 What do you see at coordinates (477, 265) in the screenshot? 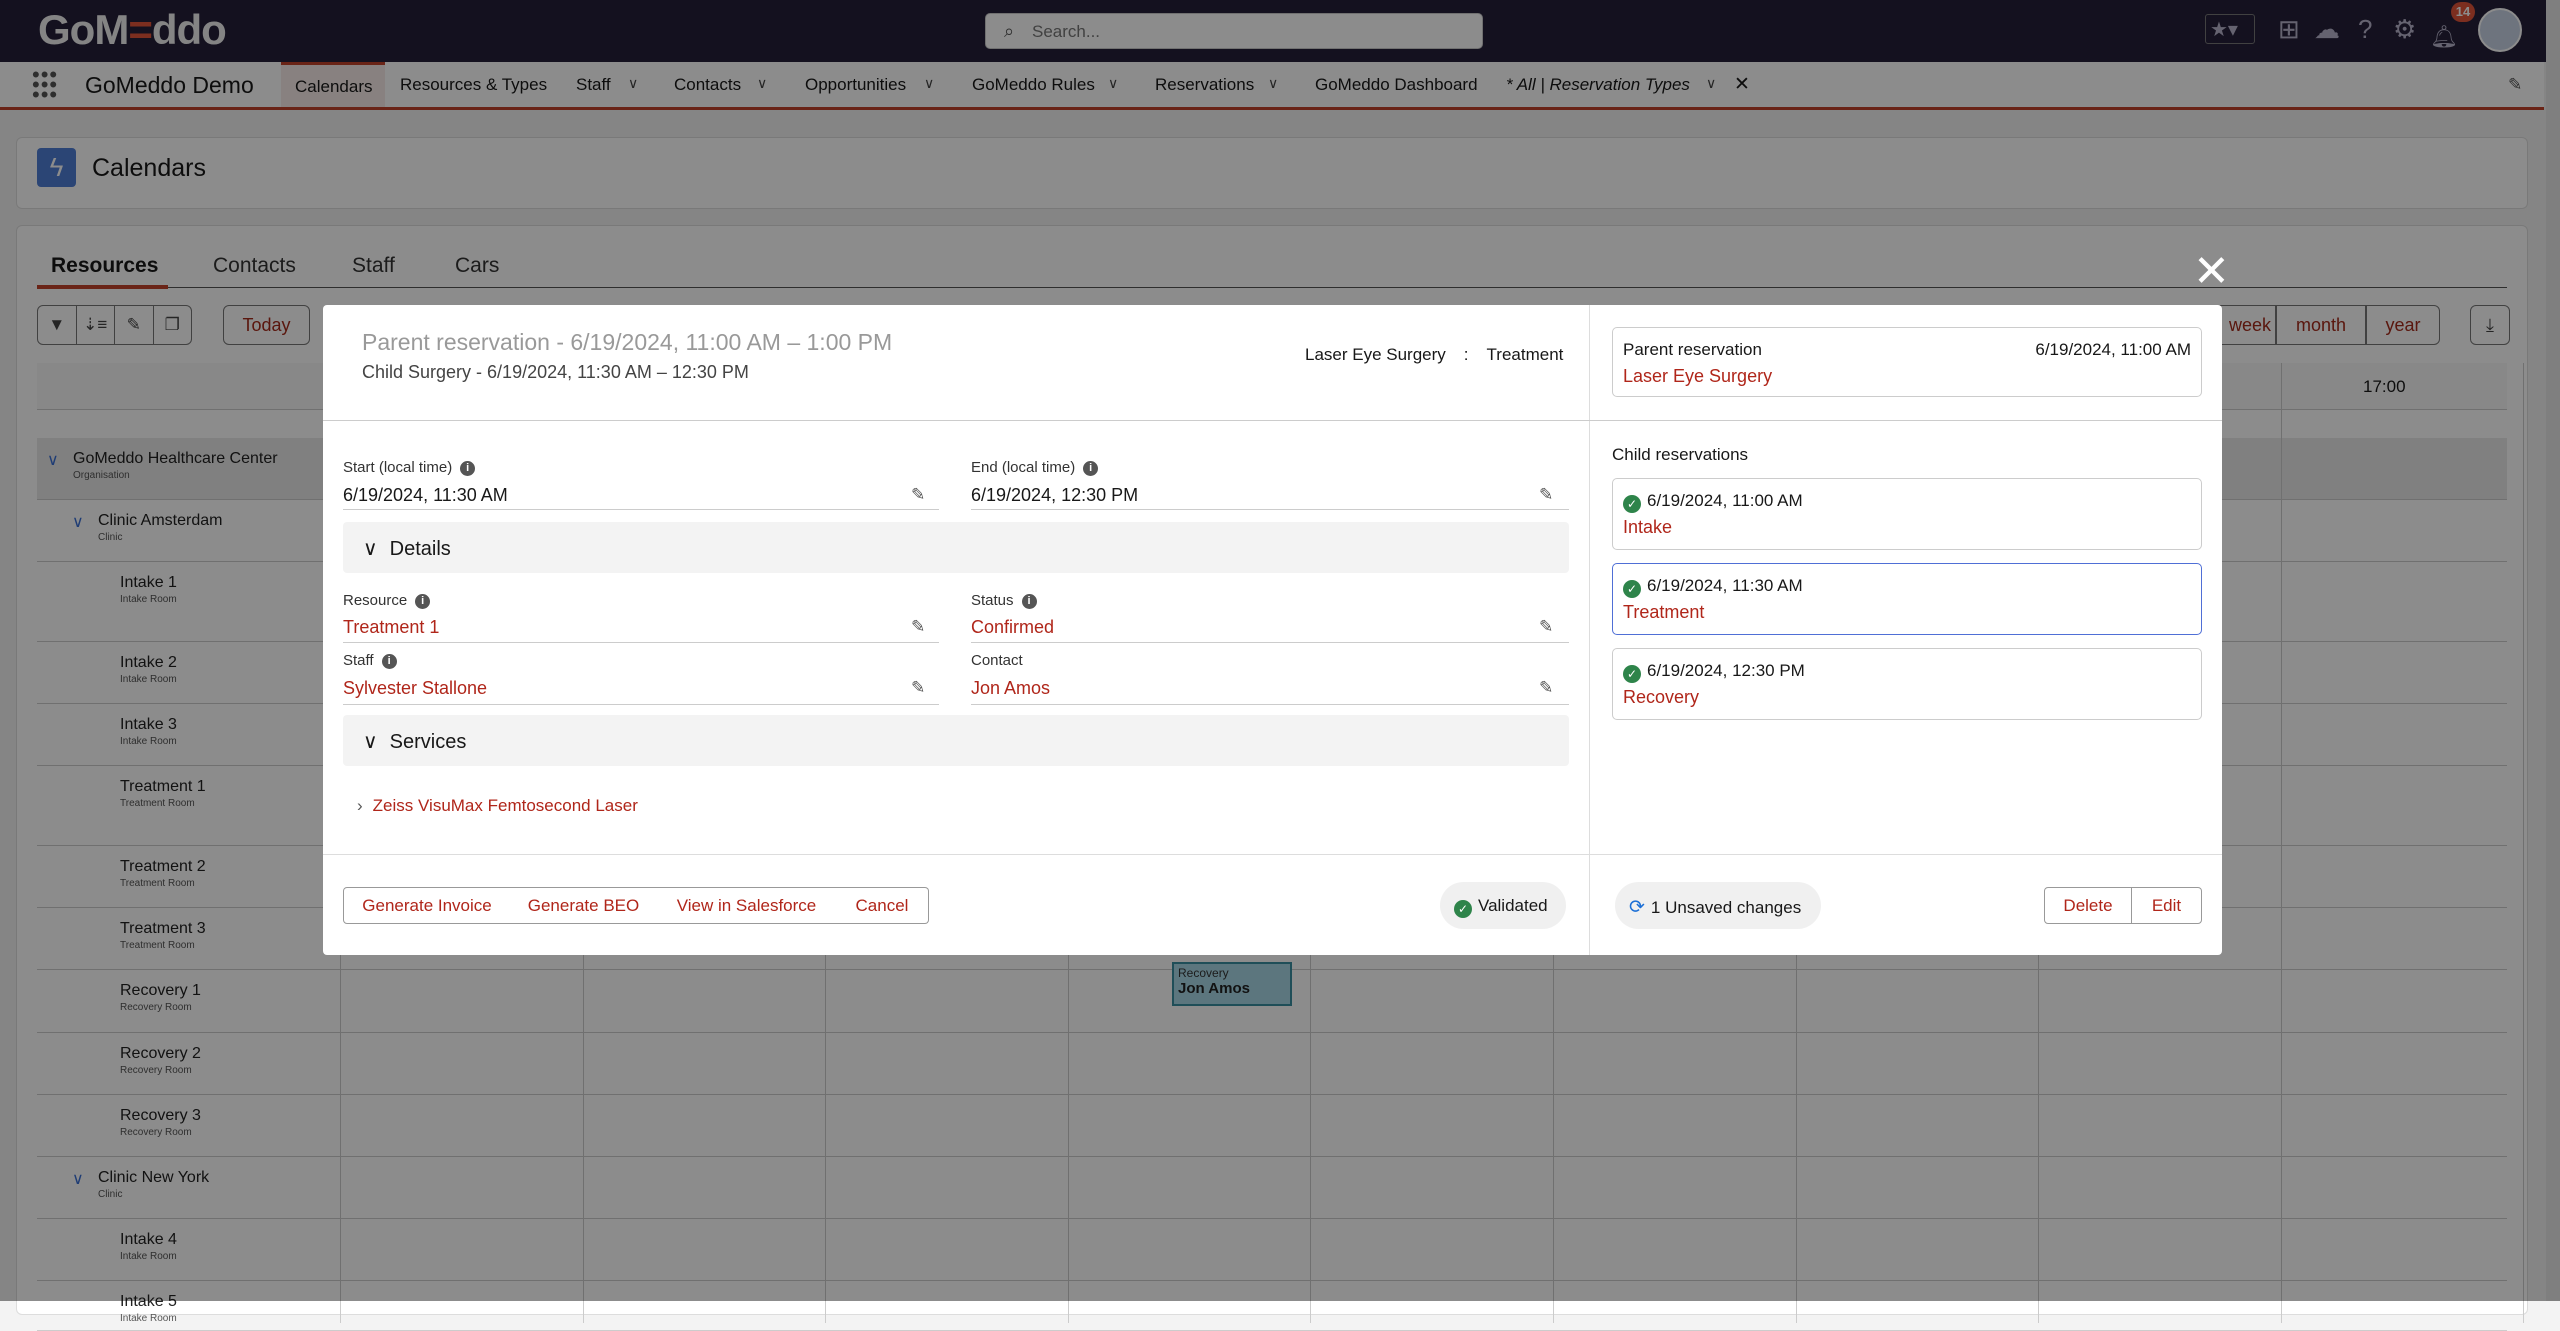
I see `tab-cars: Cars` at bounding box center [477, 265].